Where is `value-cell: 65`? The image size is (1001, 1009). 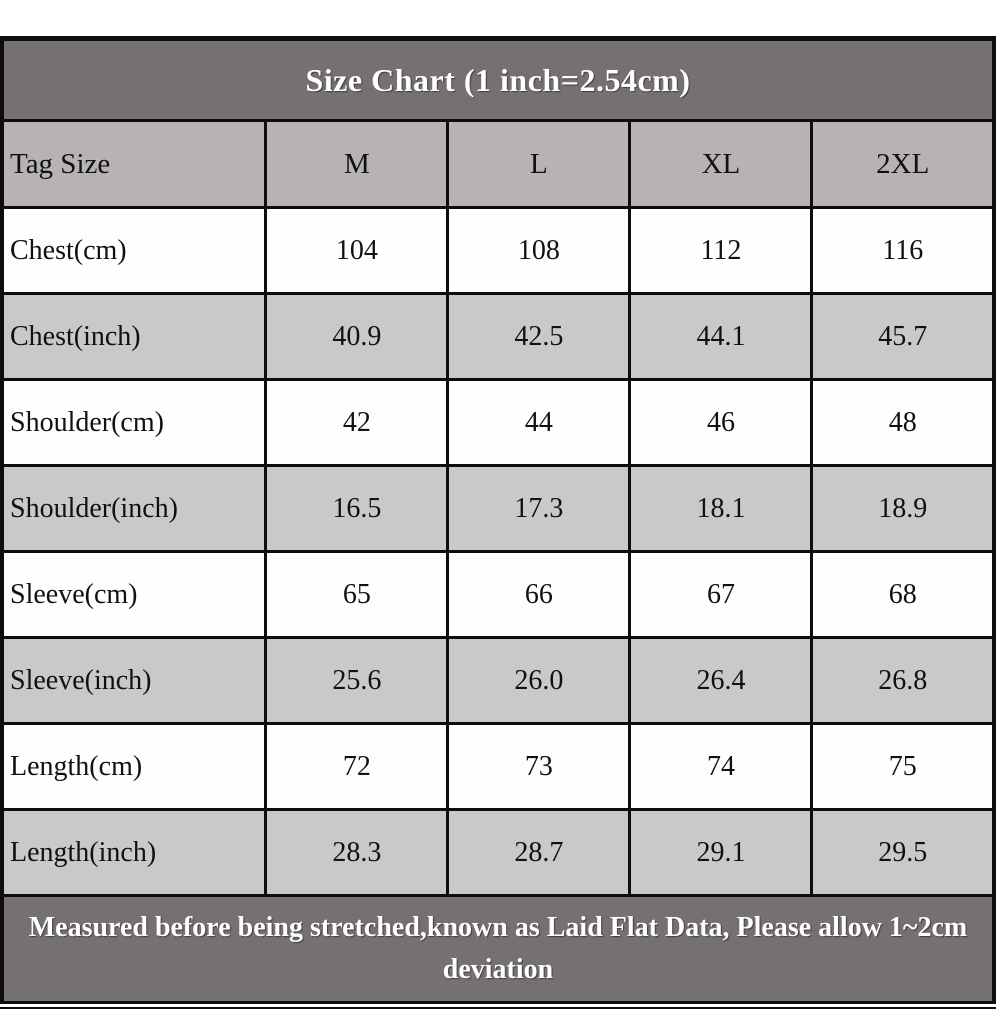 value-cell: 65 is located at coordinates (357, 594).